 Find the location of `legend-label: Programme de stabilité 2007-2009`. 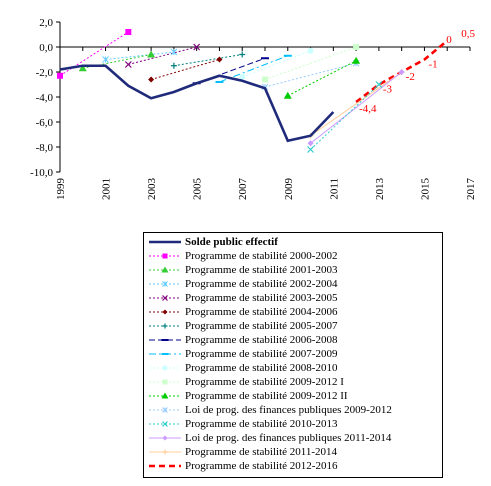

legend-label: Programme de stabilité 2007-2009 is located at coordinates (261, 354).